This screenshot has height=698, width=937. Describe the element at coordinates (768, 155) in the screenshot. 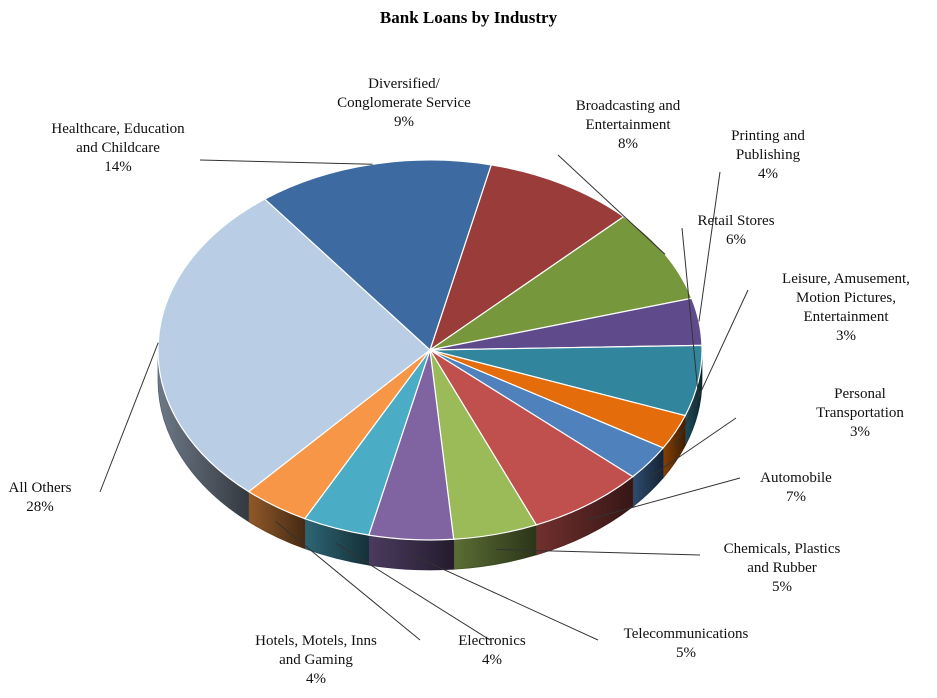

I see `slice-label-printing-and-publishing: Printing and Publishing 4%` at that location.